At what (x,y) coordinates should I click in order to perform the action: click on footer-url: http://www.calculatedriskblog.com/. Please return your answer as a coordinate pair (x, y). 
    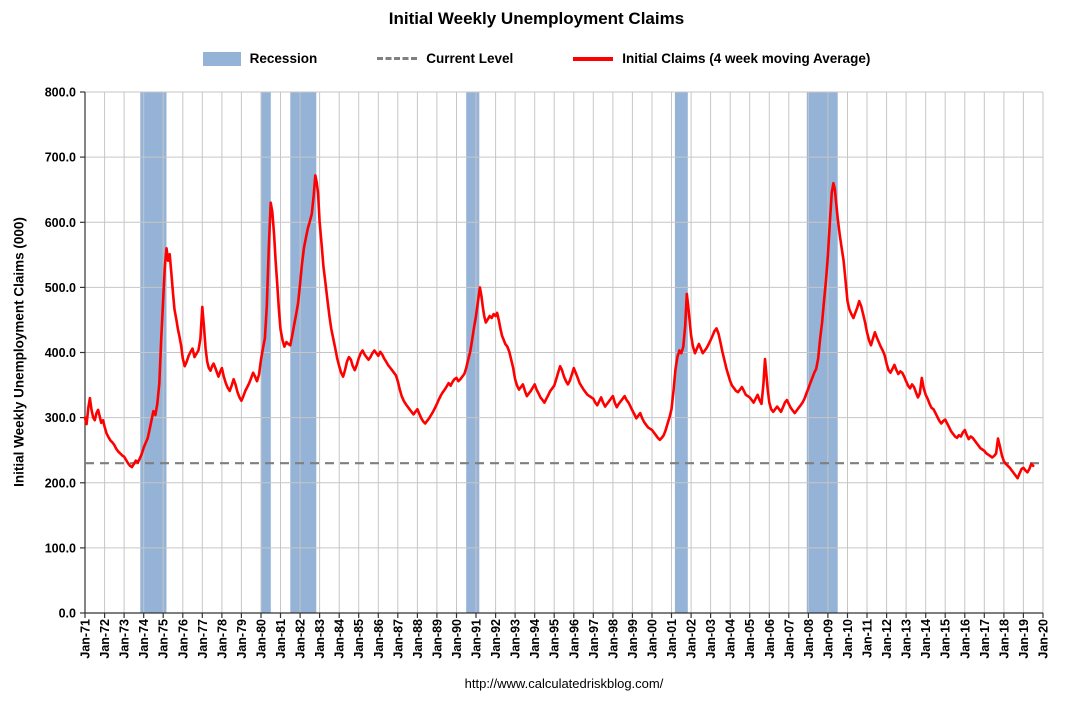
    Looking at the image, I should click on (564, 683).